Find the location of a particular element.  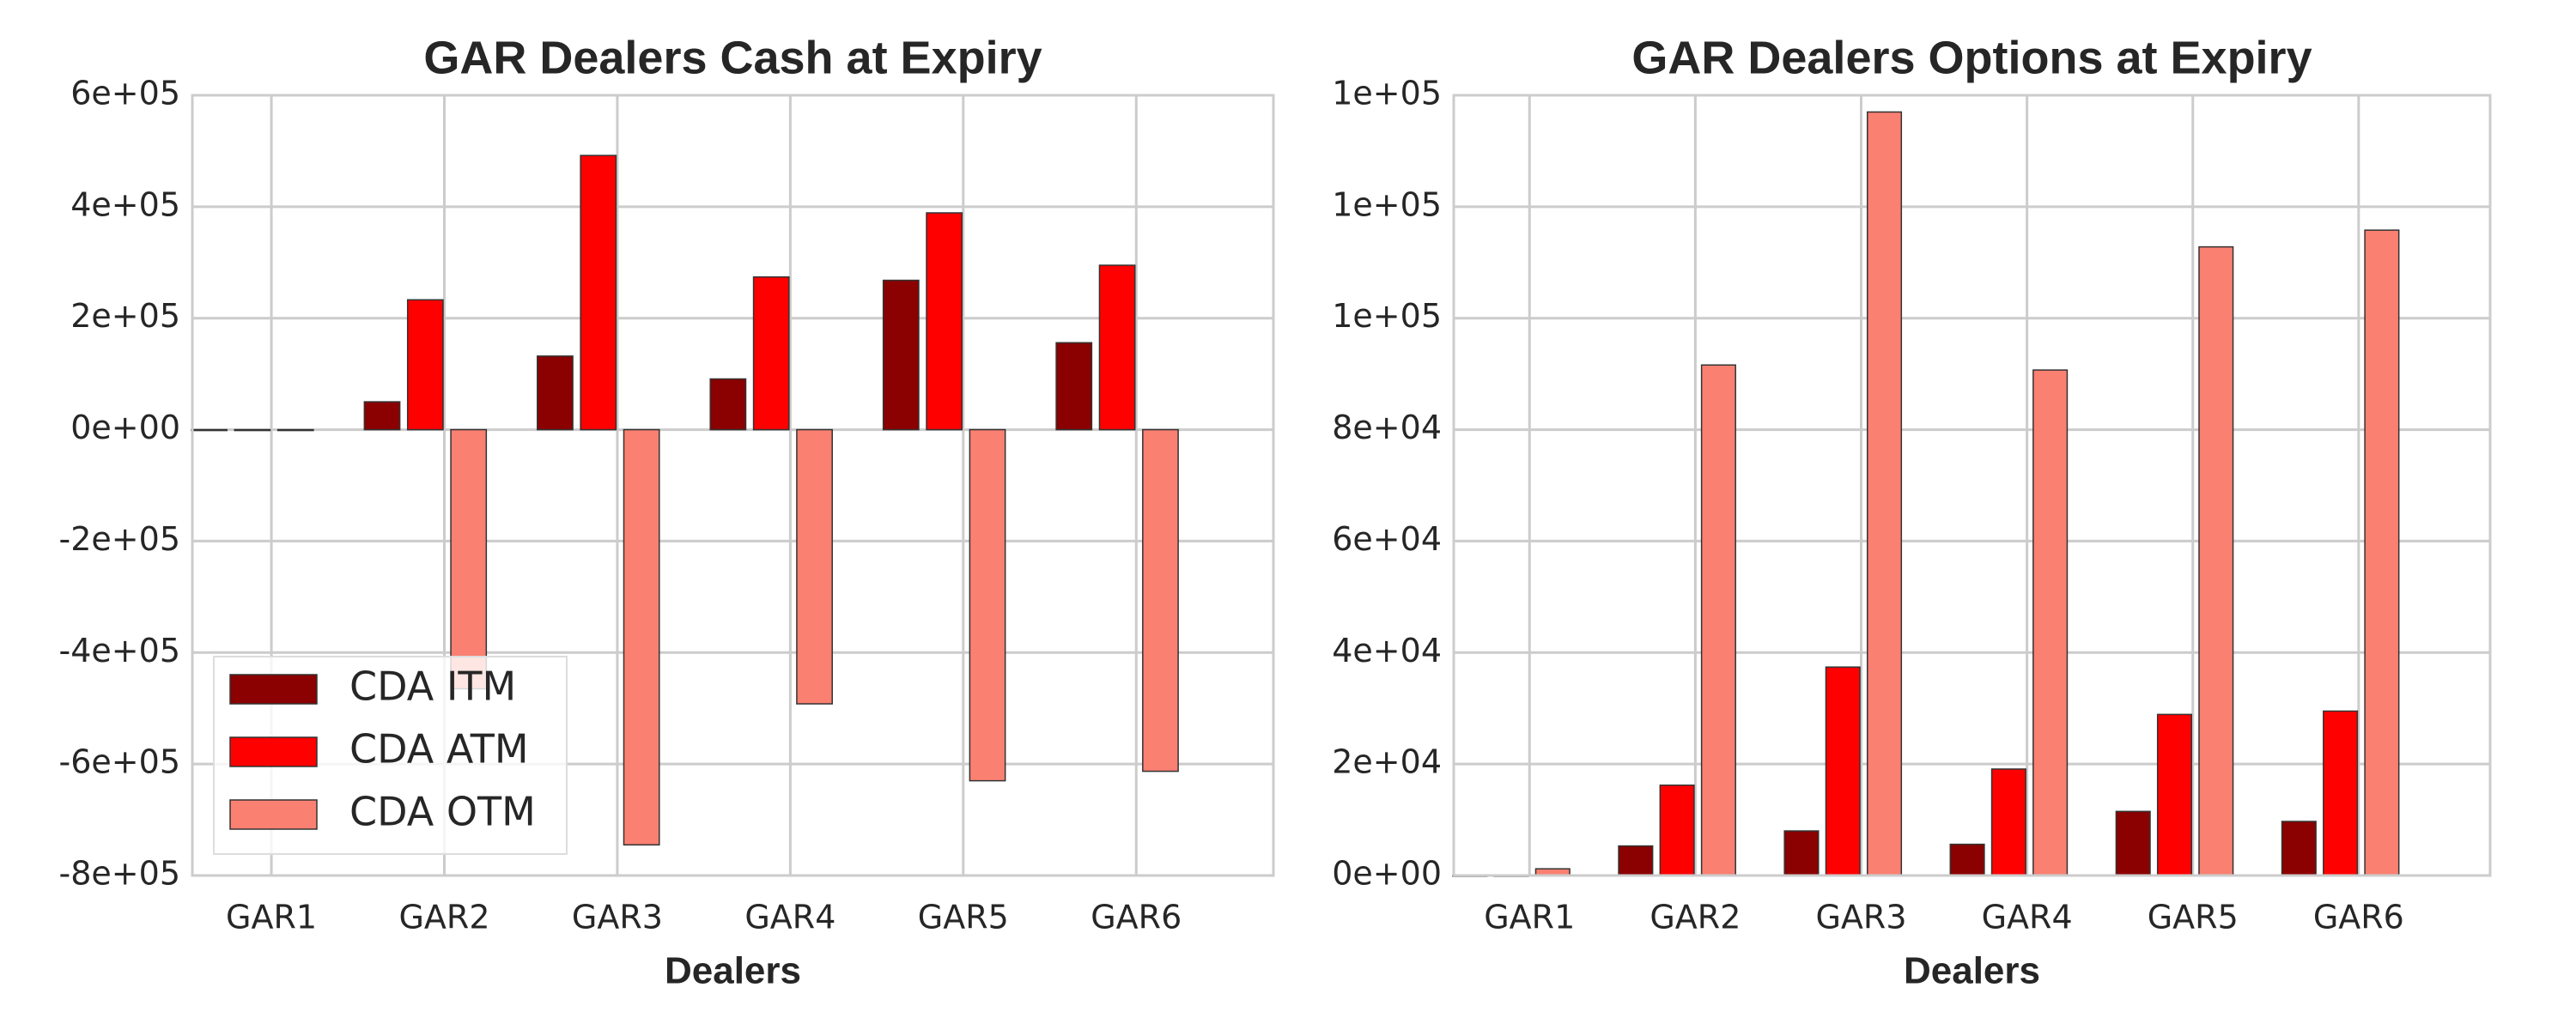

y-tick-label: -4e+05 is located at coordinates (119, 651).